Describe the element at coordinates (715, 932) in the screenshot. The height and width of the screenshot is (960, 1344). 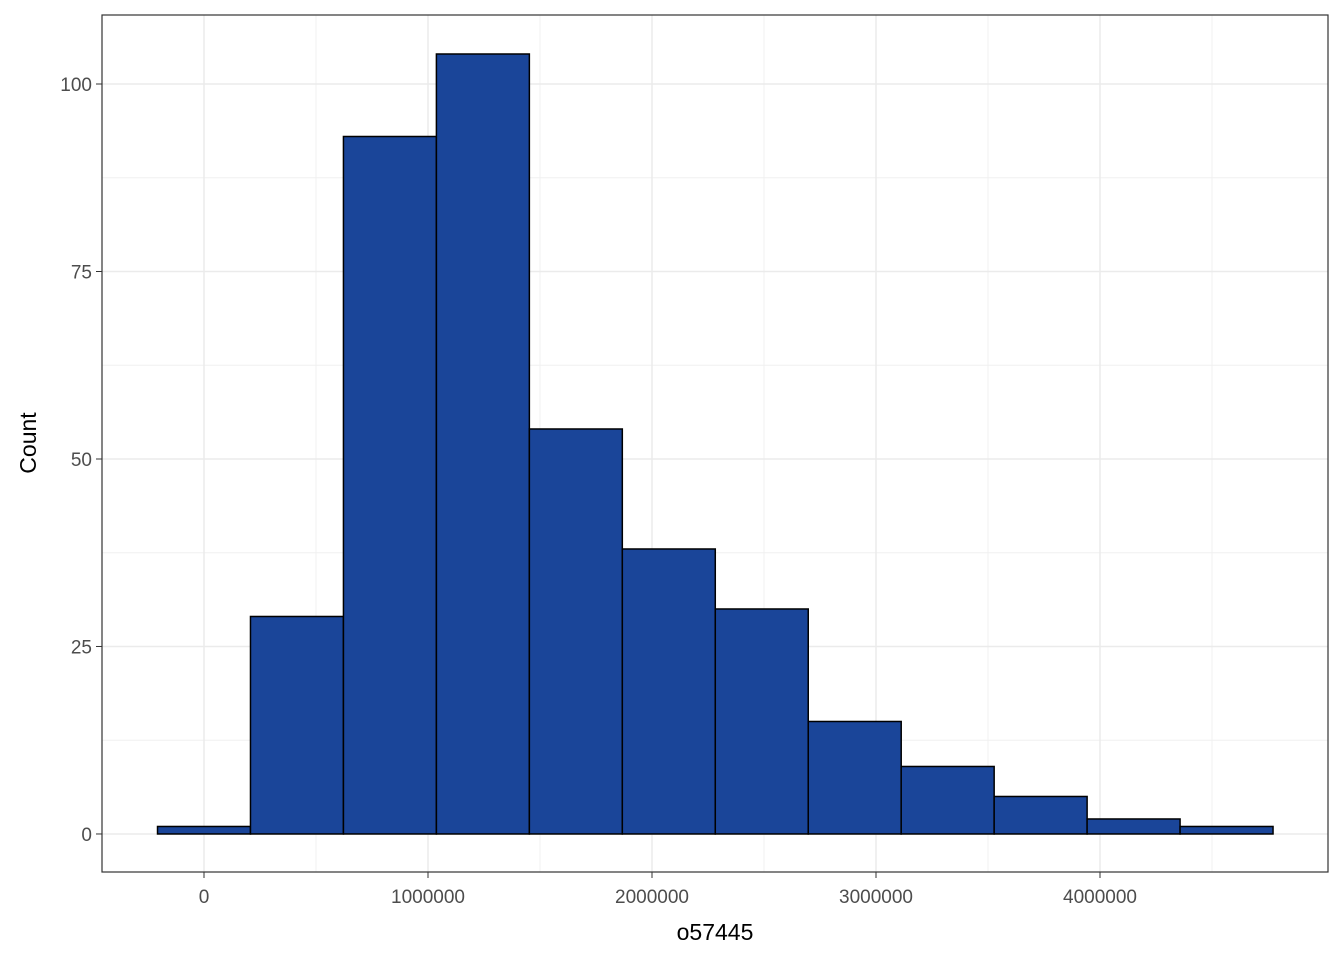
I see `x-axis-title: o57445` at that location.